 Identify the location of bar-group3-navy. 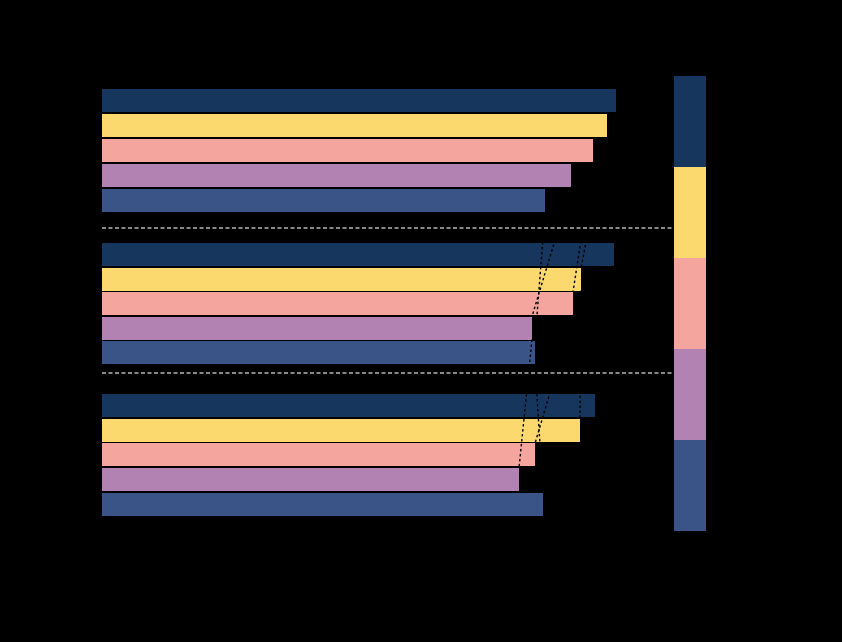
(348, 405).